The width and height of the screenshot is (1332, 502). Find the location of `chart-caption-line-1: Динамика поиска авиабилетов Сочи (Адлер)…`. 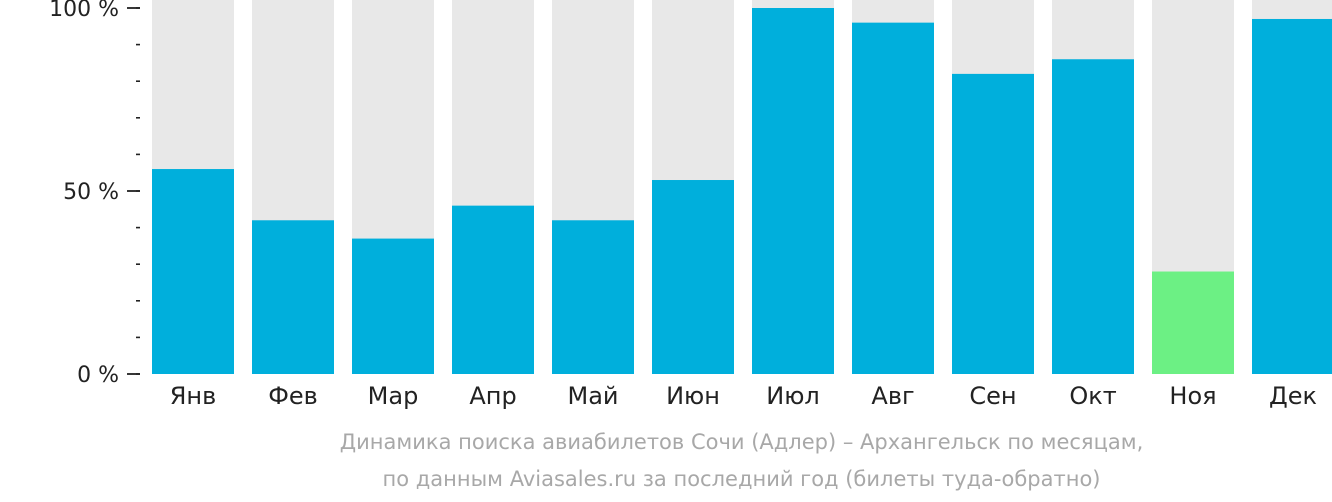

chart-caption-line-1: Динамика поиска авиабилетов Сочи (Адлер)… is located at coordinates (741, 442).